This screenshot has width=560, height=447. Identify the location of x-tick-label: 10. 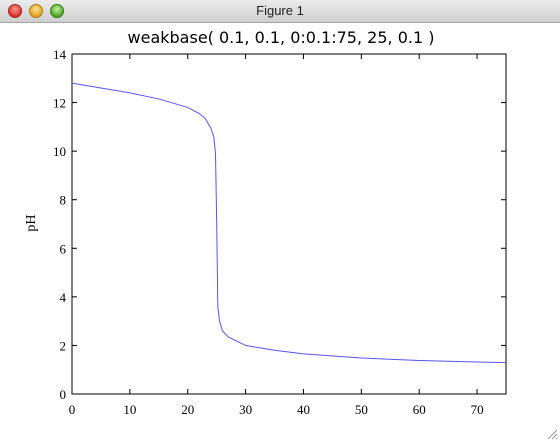
(129, 409).